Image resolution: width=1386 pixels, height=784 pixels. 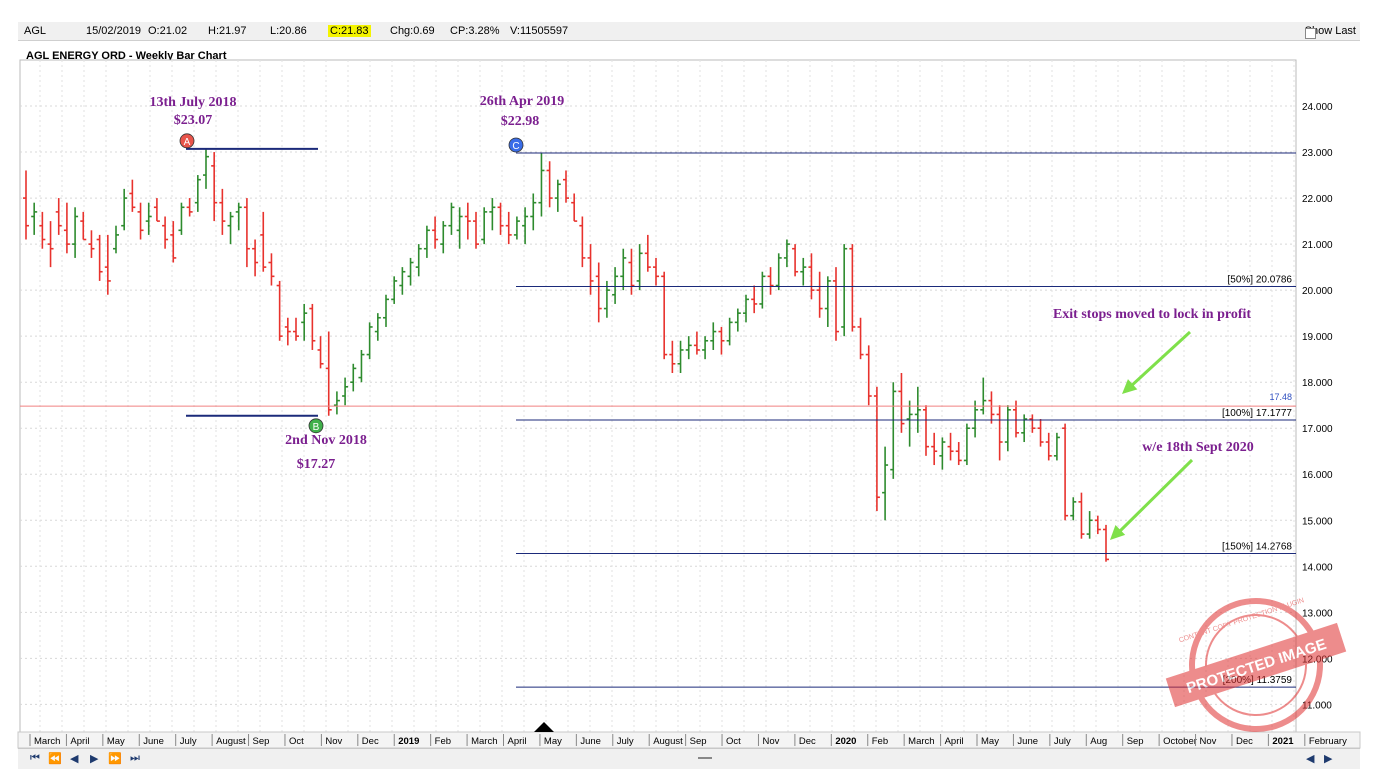 What do you see at coordinates (1280, 397) in the screenshot?
I see `current-price-label: 17.48` at bounding box center [1280, 397].